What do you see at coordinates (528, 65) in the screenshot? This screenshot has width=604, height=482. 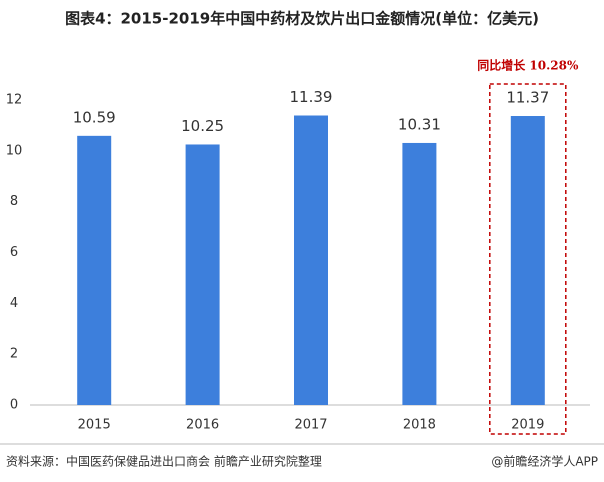 I see `annotation: 同比增长 10.28%` at bounding box center [528, 65].